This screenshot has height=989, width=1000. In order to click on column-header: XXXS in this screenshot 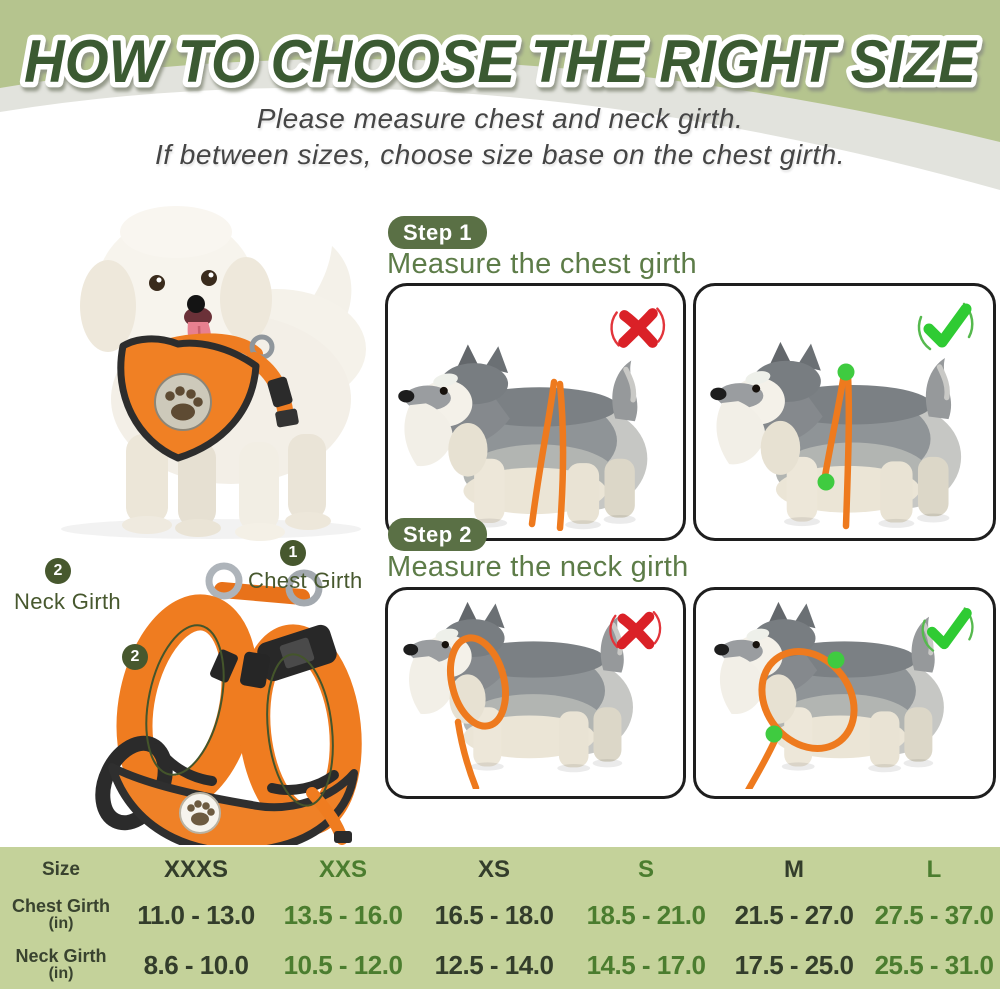, I will do `click(196, 869)`.